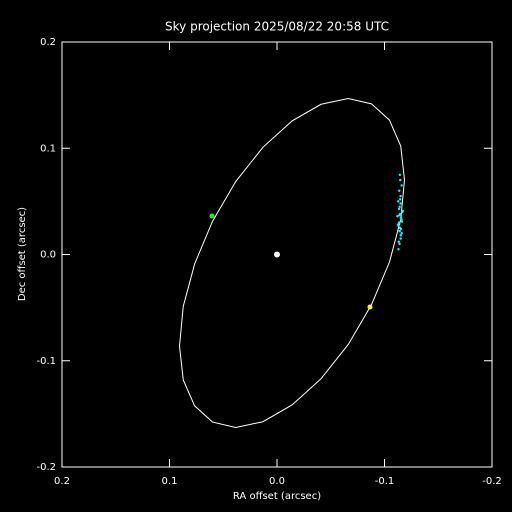  What do you see at coordinates (48, 148) in the screenshot?
I see `y-tick-label: 0.1` at bounding box center [48, 148].